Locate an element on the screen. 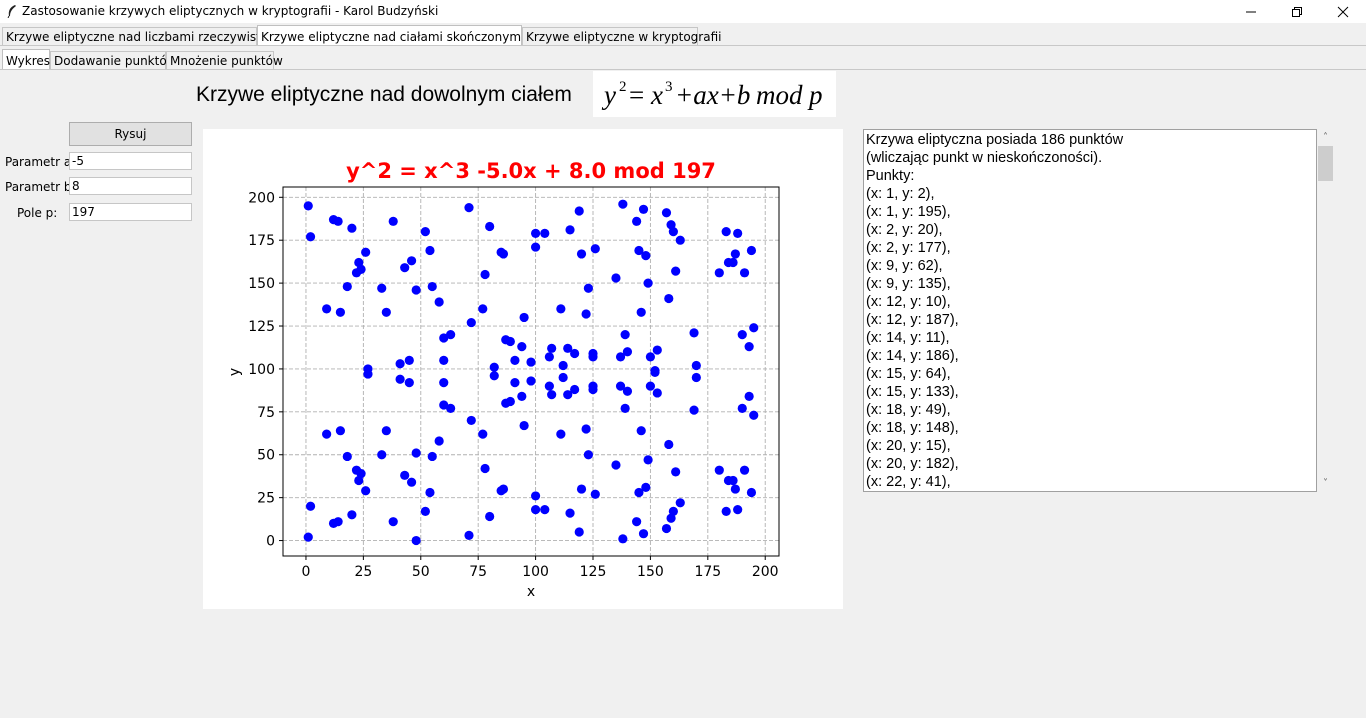 The height and width of the screenshot is (718, 1366). scroll-down-icon: ˅ is located at coordinates (1325, 483).